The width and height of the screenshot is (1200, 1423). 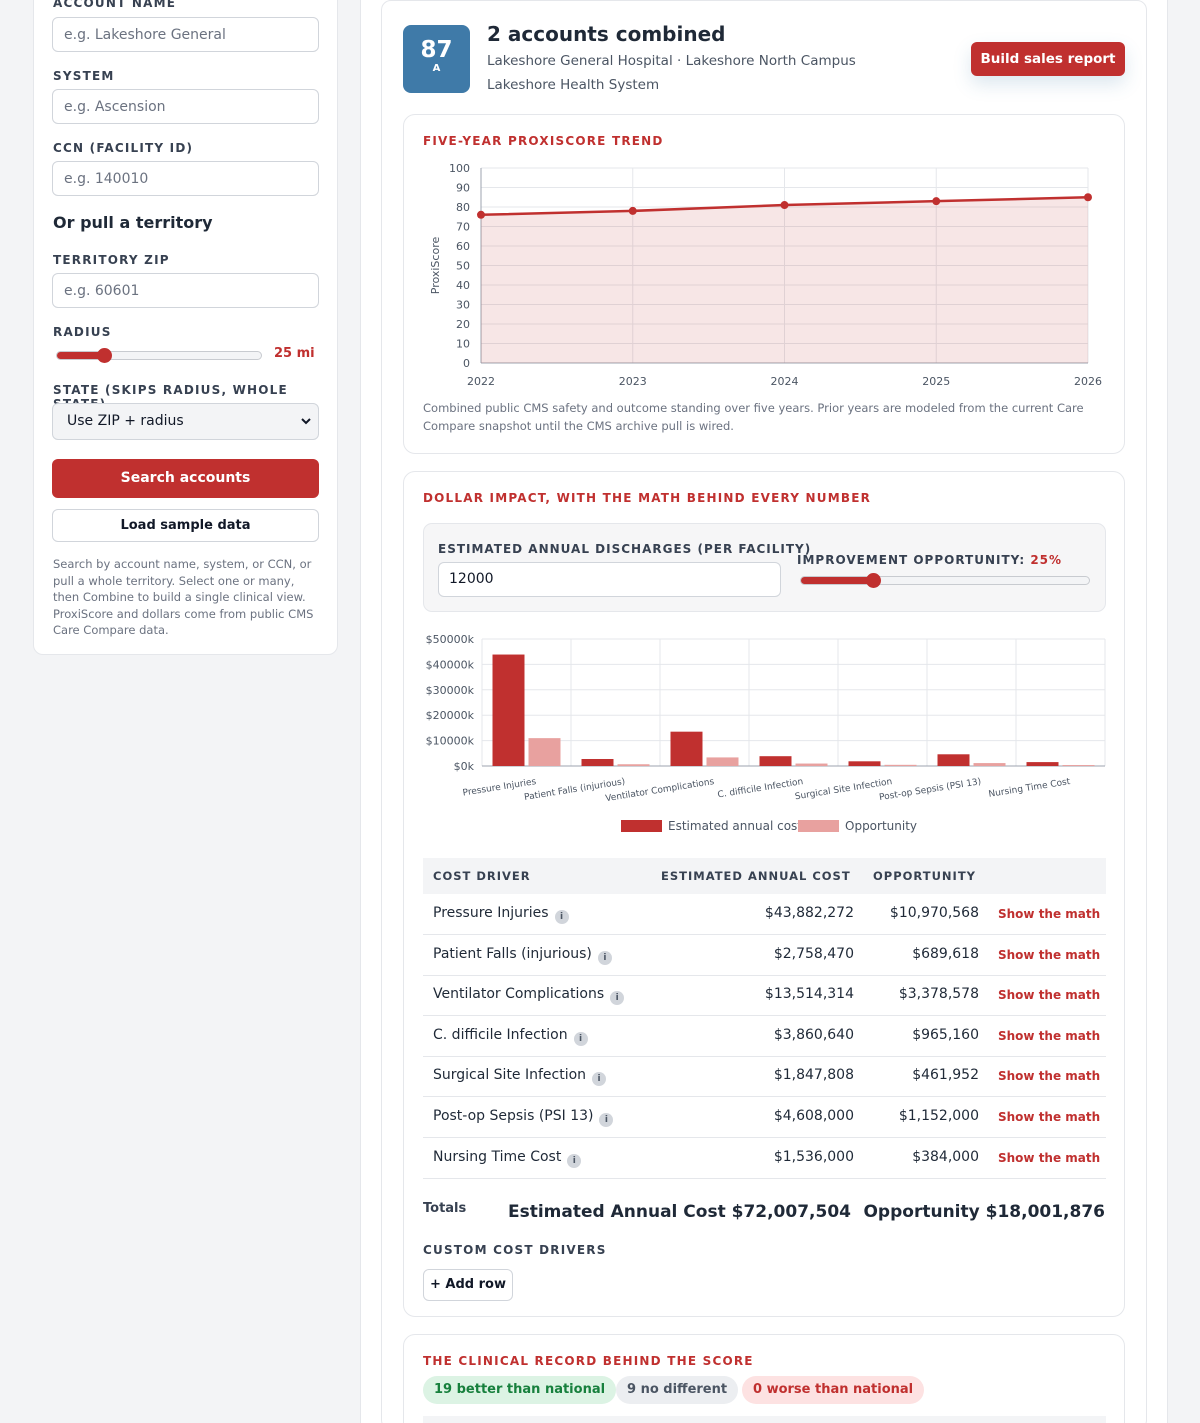 I want to click on cost-driver-name: Nursing Time Cost i, so click(x=507, y=1158).